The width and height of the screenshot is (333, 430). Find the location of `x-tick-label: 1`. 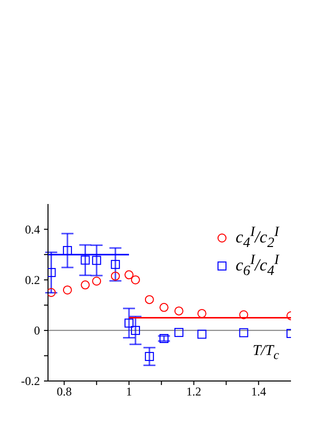

x-tick-label: 1 is located at coordinates (129, 391).